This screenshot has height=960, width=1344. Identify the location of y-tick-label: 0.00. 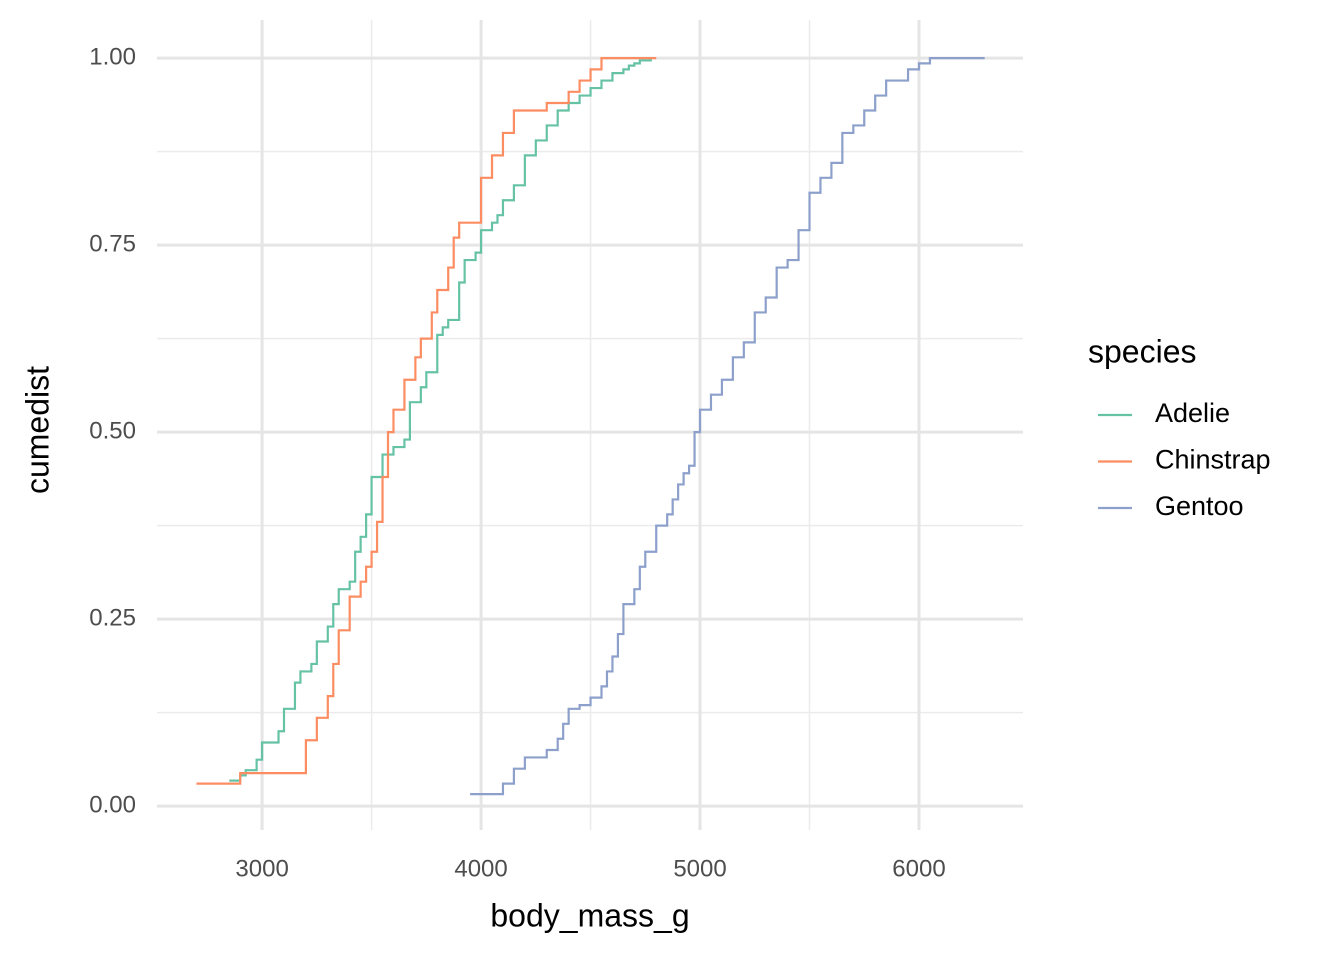
(112, 804).